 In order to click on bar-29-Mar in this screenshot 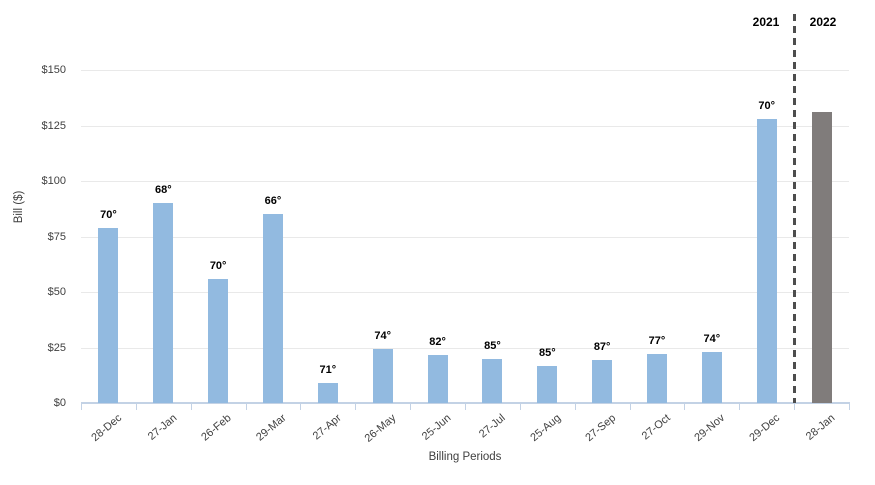, I will do `click(273, 308)`.